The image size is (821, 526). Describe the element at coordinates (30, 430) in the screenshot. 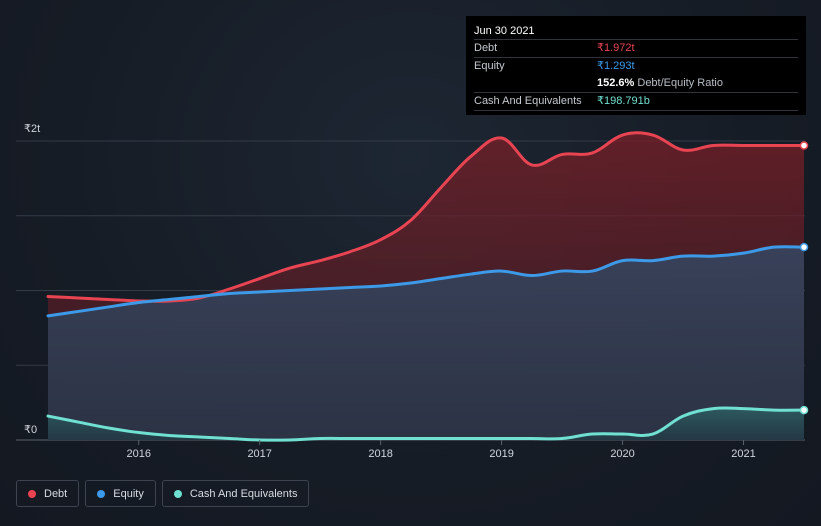

I see `y-tick-label: ₹0` at that location.